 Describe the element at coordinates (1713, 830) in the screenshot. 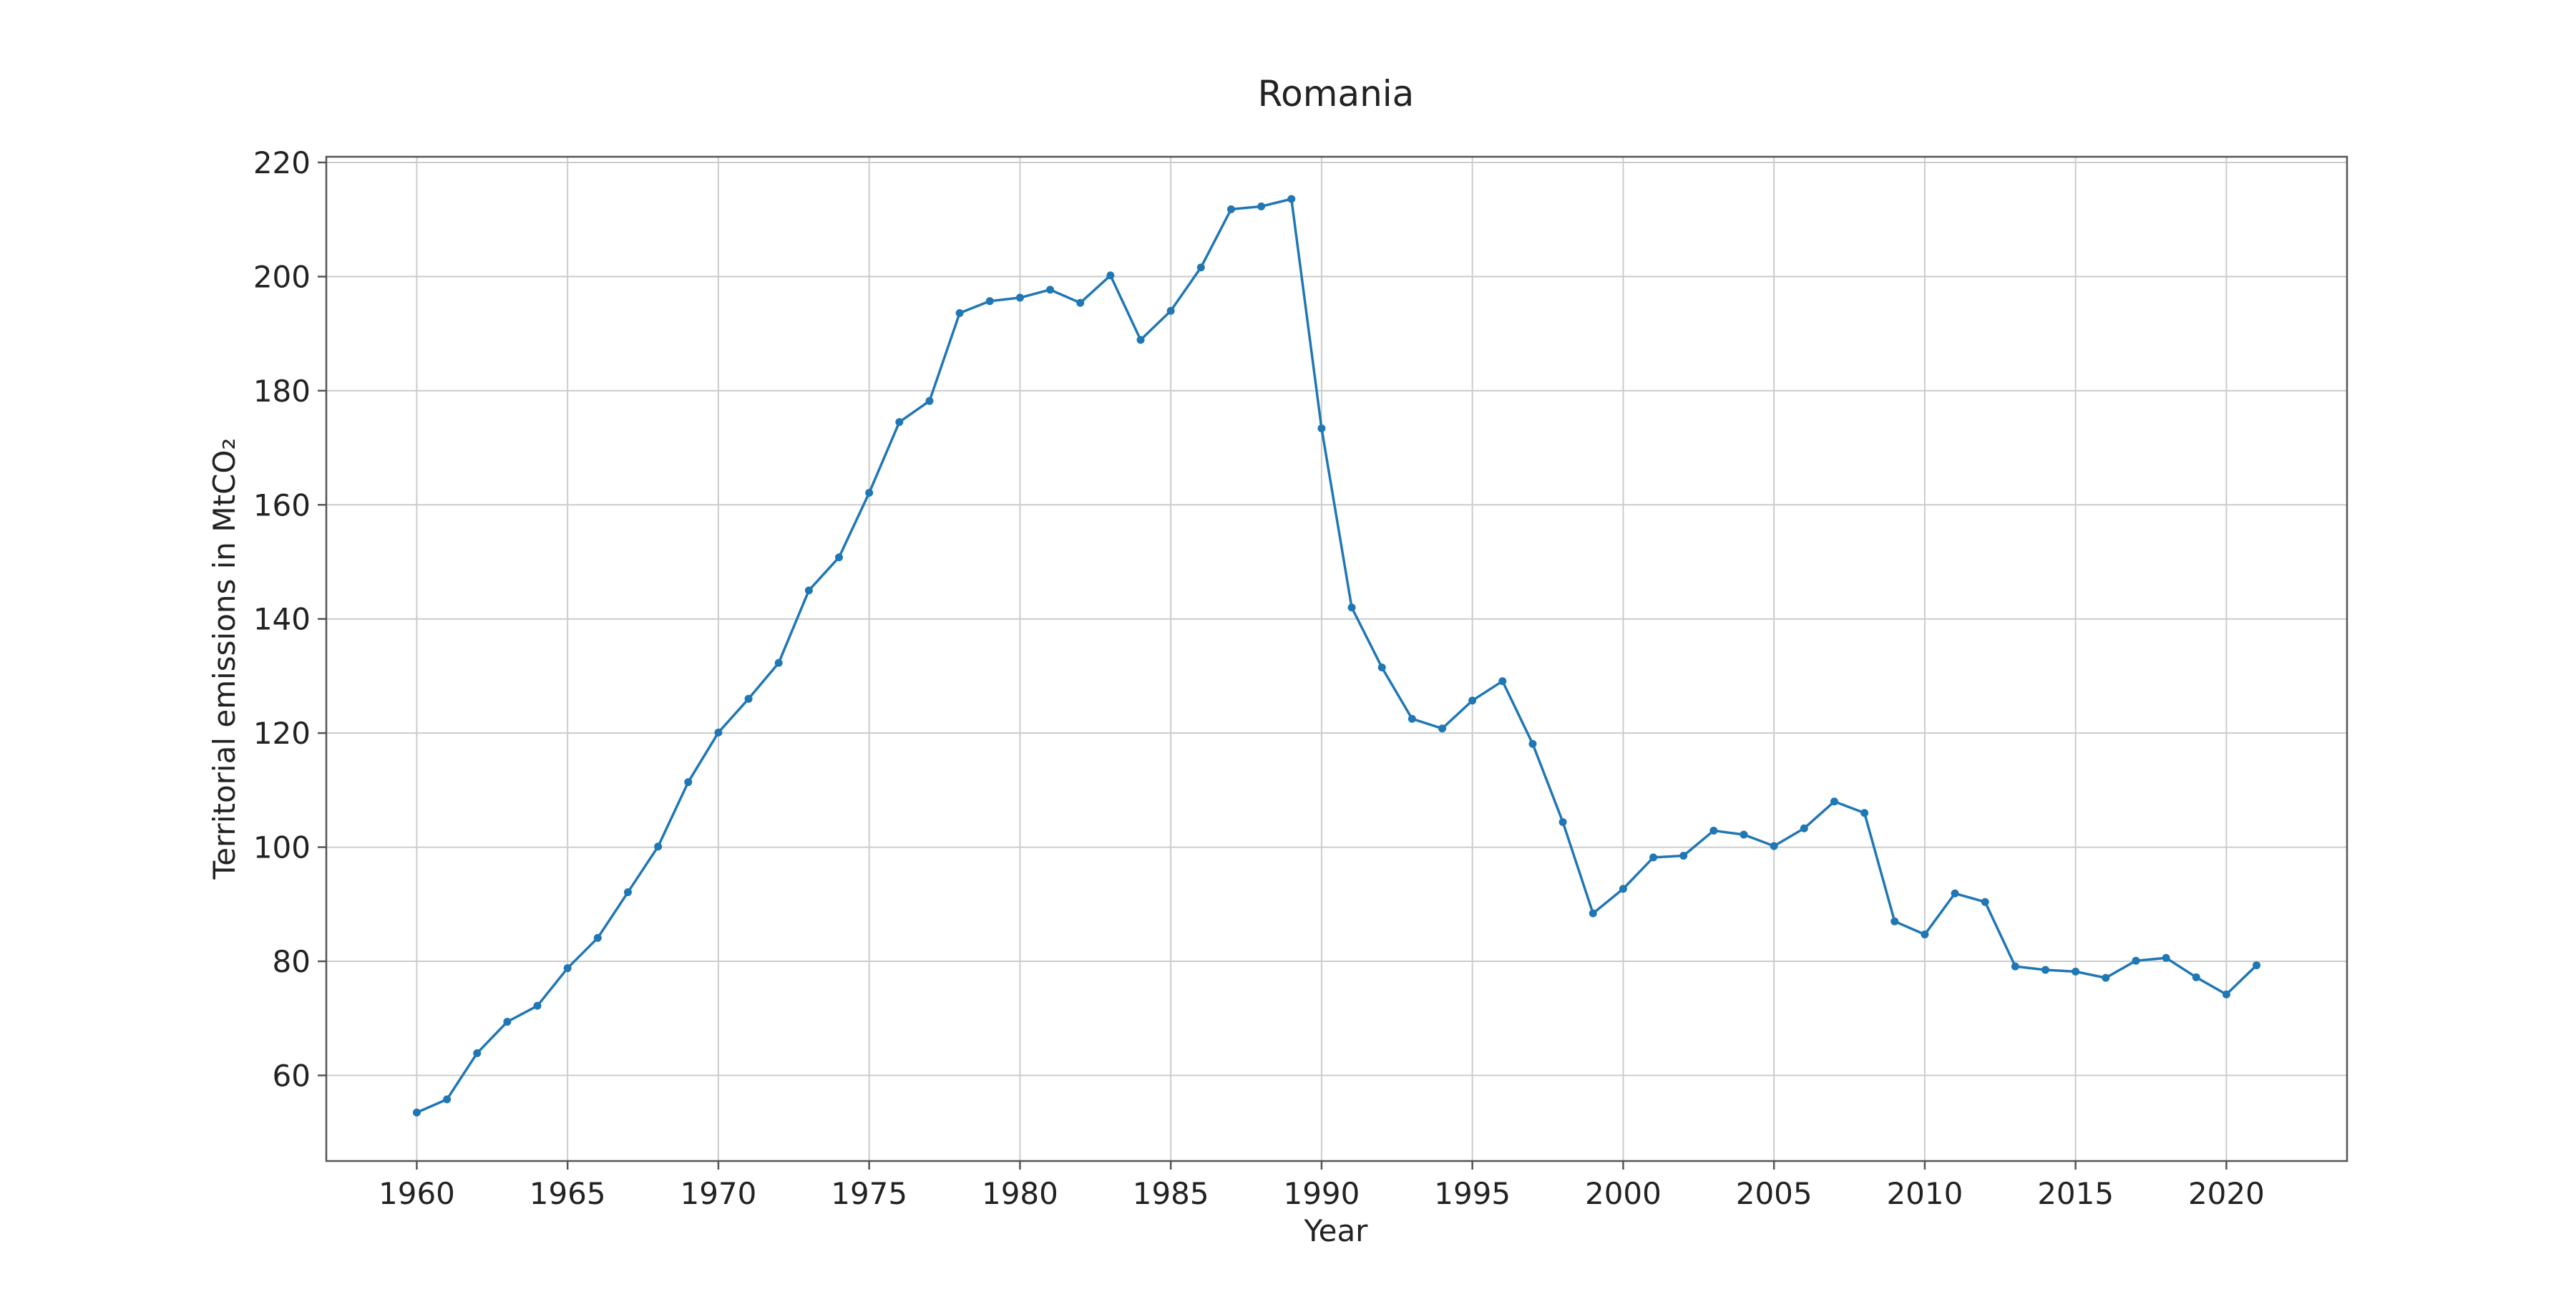

I see `data-point-2003` at that location.